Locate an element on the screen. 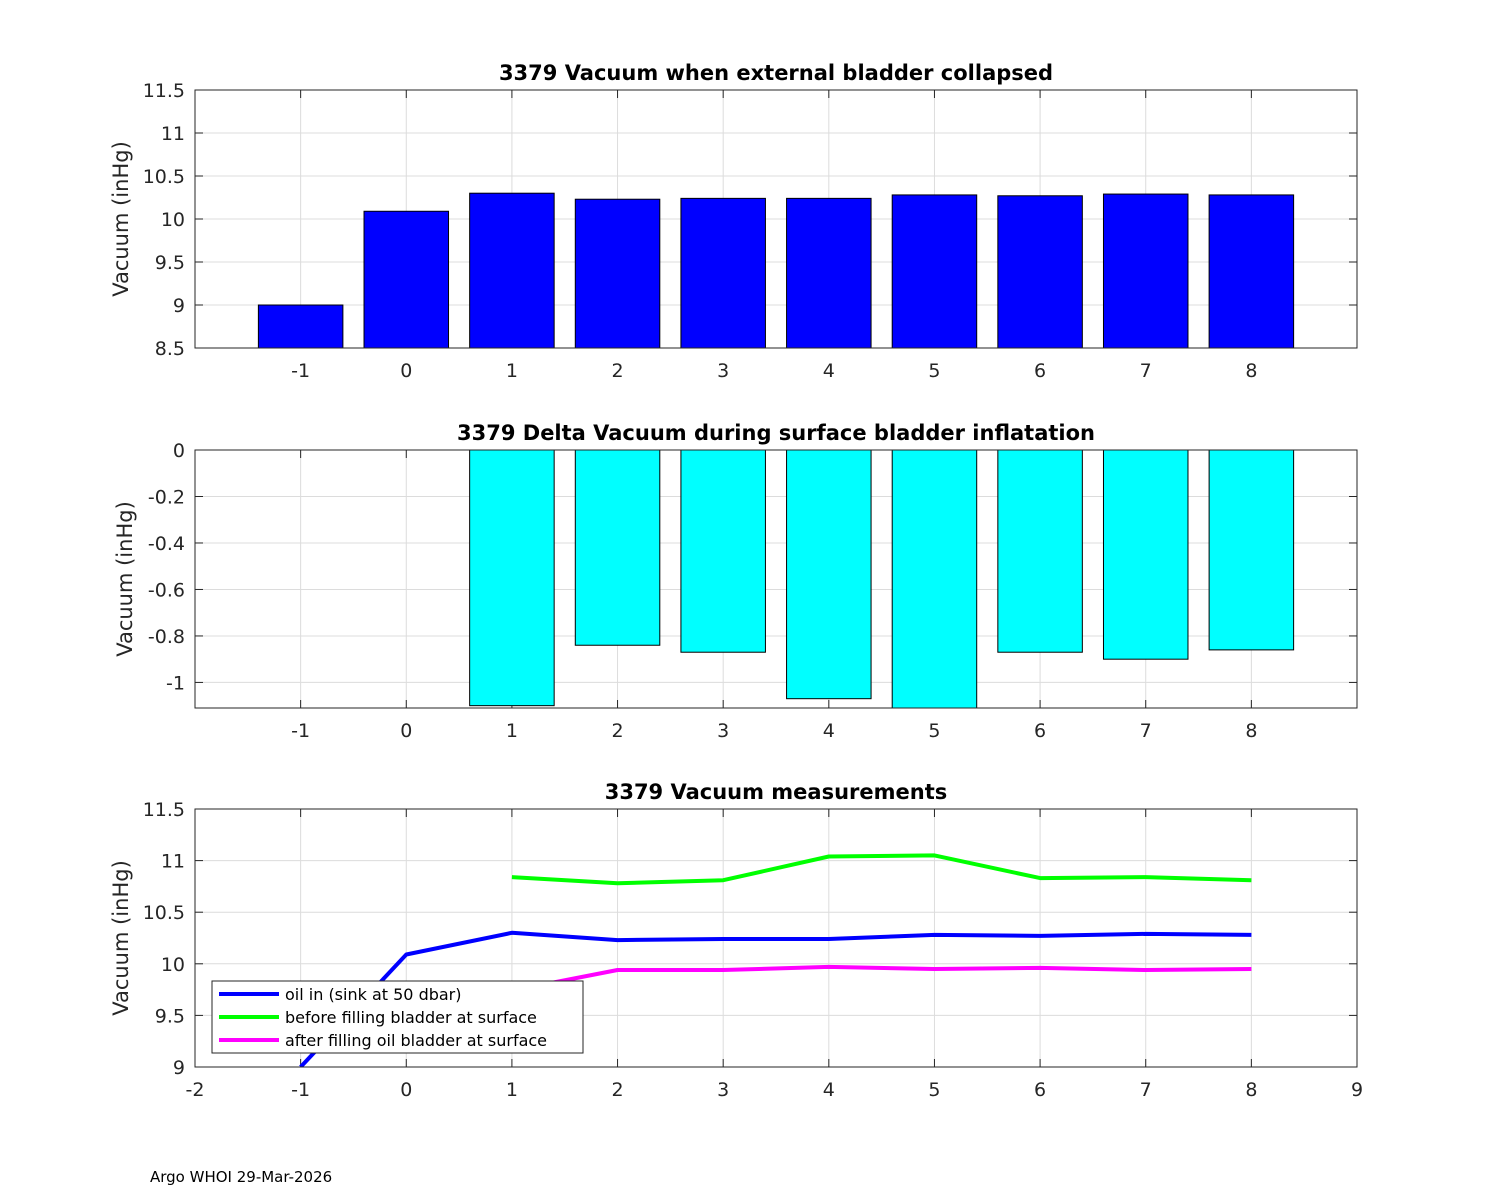 The height and width of the screenshot is (1200, 1500). legend-label-before-filling: before filling bladder at surface is located at coordinates (411, 1017).